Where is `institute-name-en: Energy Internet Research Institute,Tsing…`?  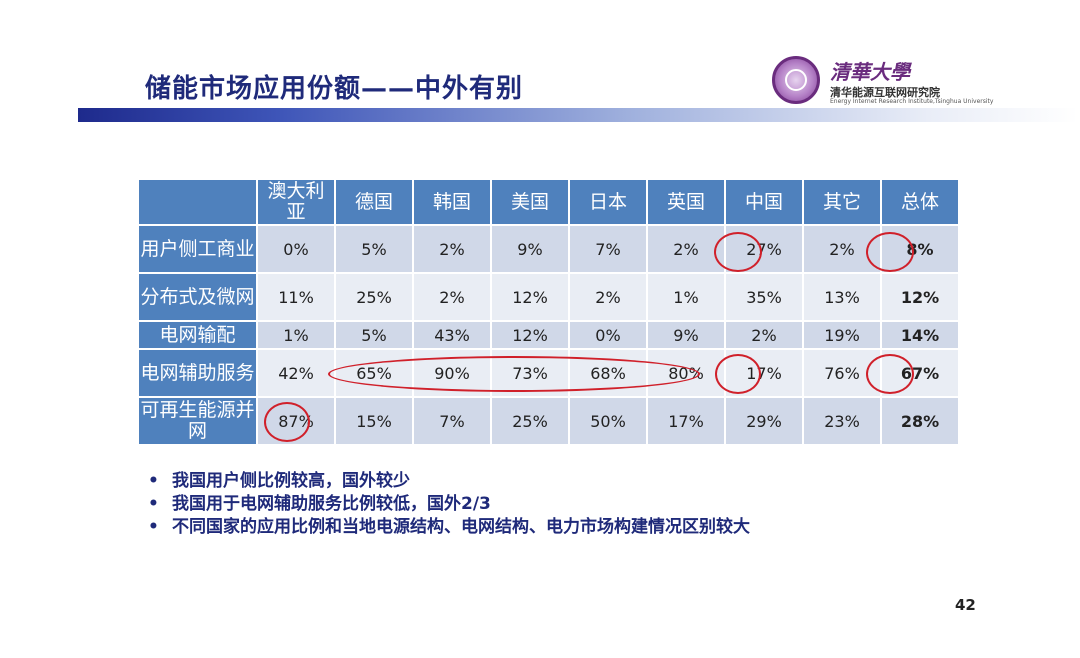
institute-name-en: Energy Internet Research Institute,Tsing… is located at coordinates (912, 101).